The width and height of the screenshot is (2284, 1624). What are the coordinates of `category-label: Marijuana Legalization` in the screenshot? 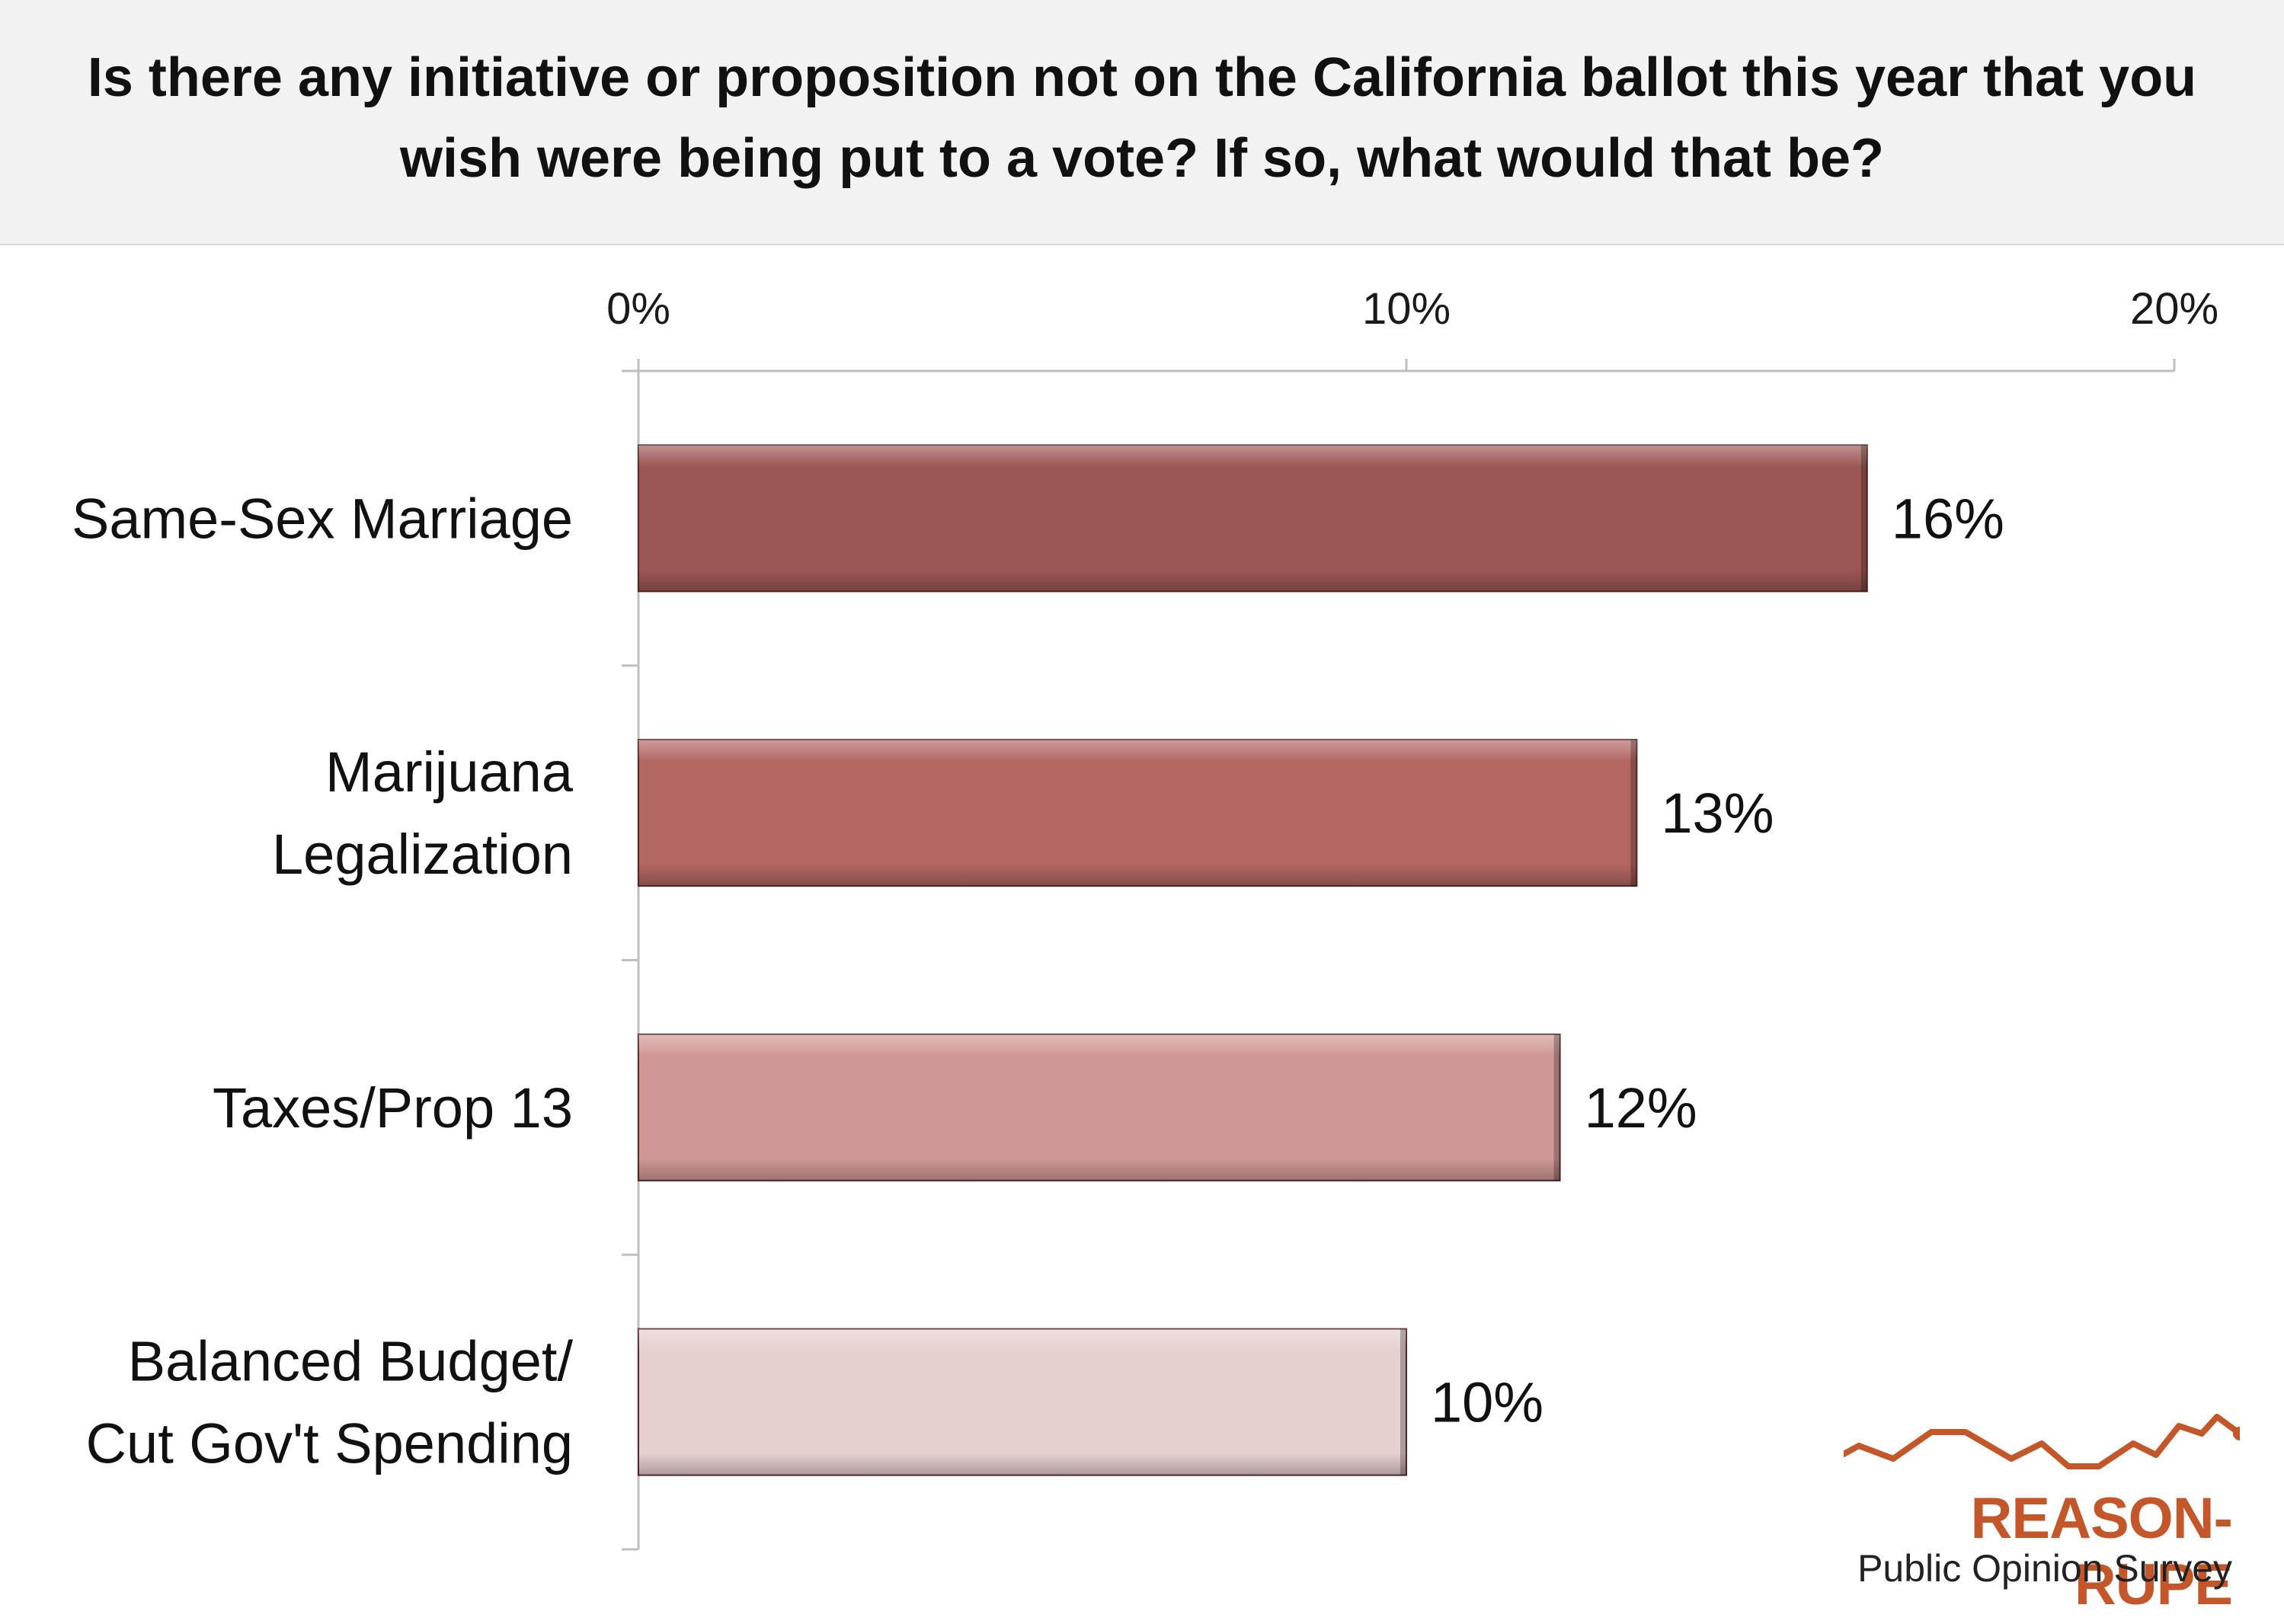 It's located at (423, 813).